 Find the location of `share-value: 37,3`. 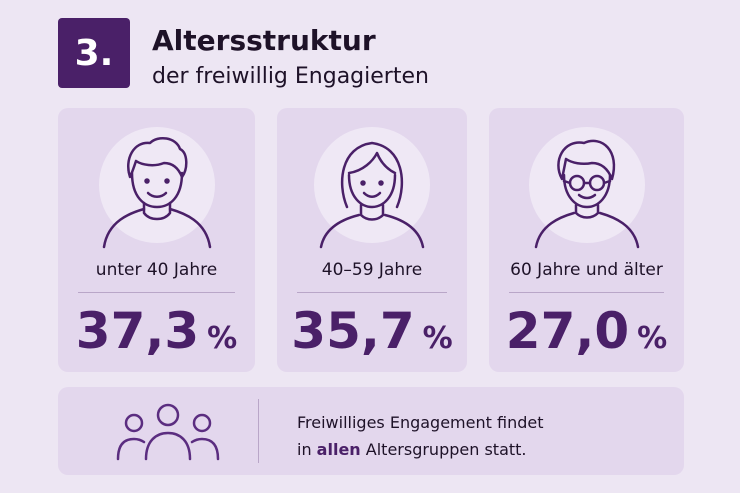

share-value: 37,3 is located at coordinates (137, 331).